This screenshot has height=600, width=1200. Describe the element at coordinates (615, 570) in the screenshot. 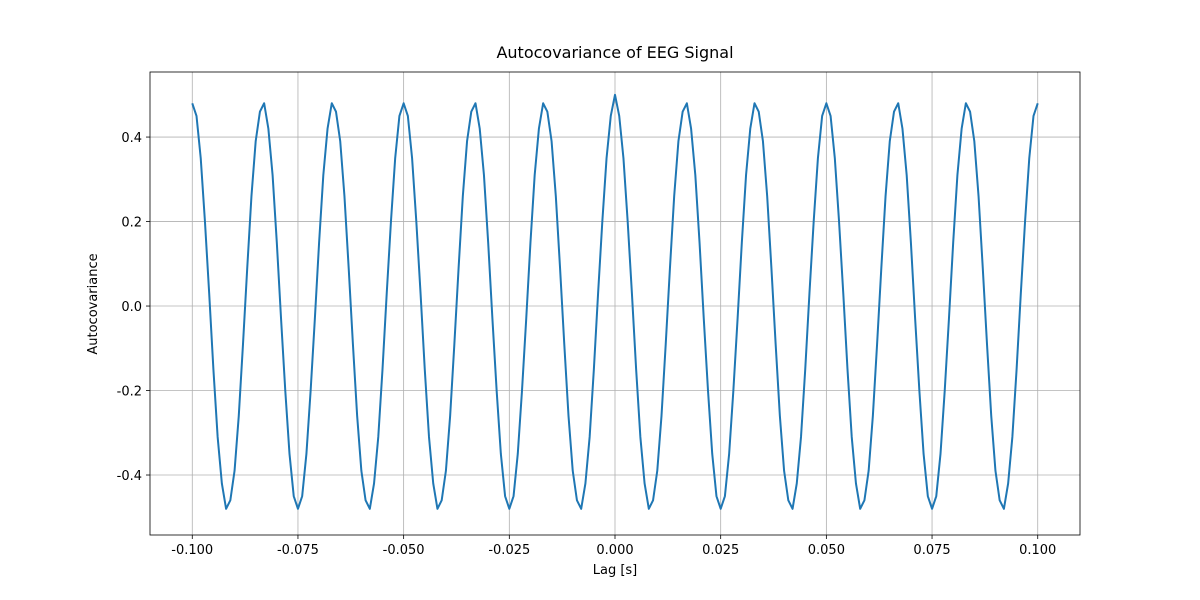

I see `x-axis-label: Lag [s]` at that location.